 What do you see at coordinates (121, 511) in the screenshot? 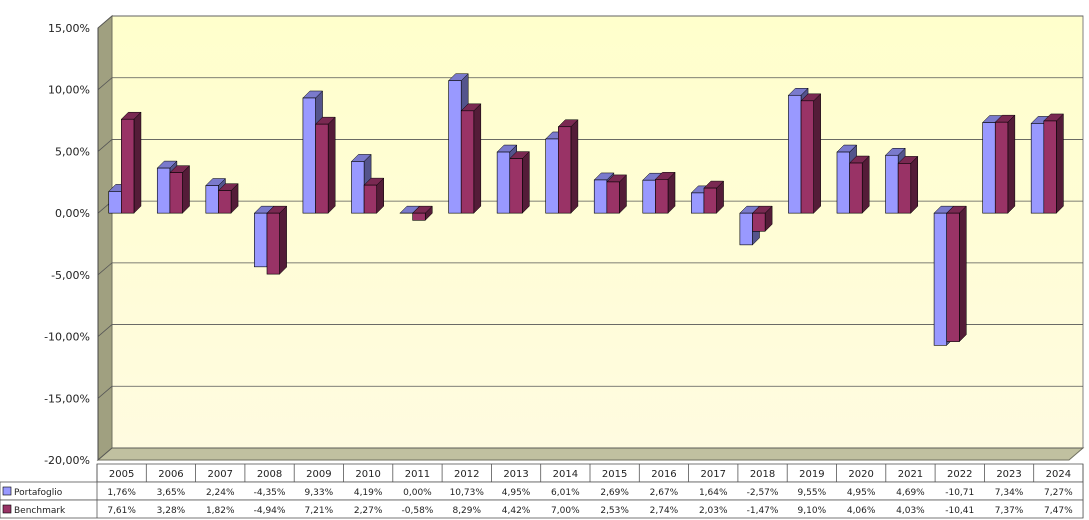
I see `data-label: 7,61%` at bounding box center [121, 511].